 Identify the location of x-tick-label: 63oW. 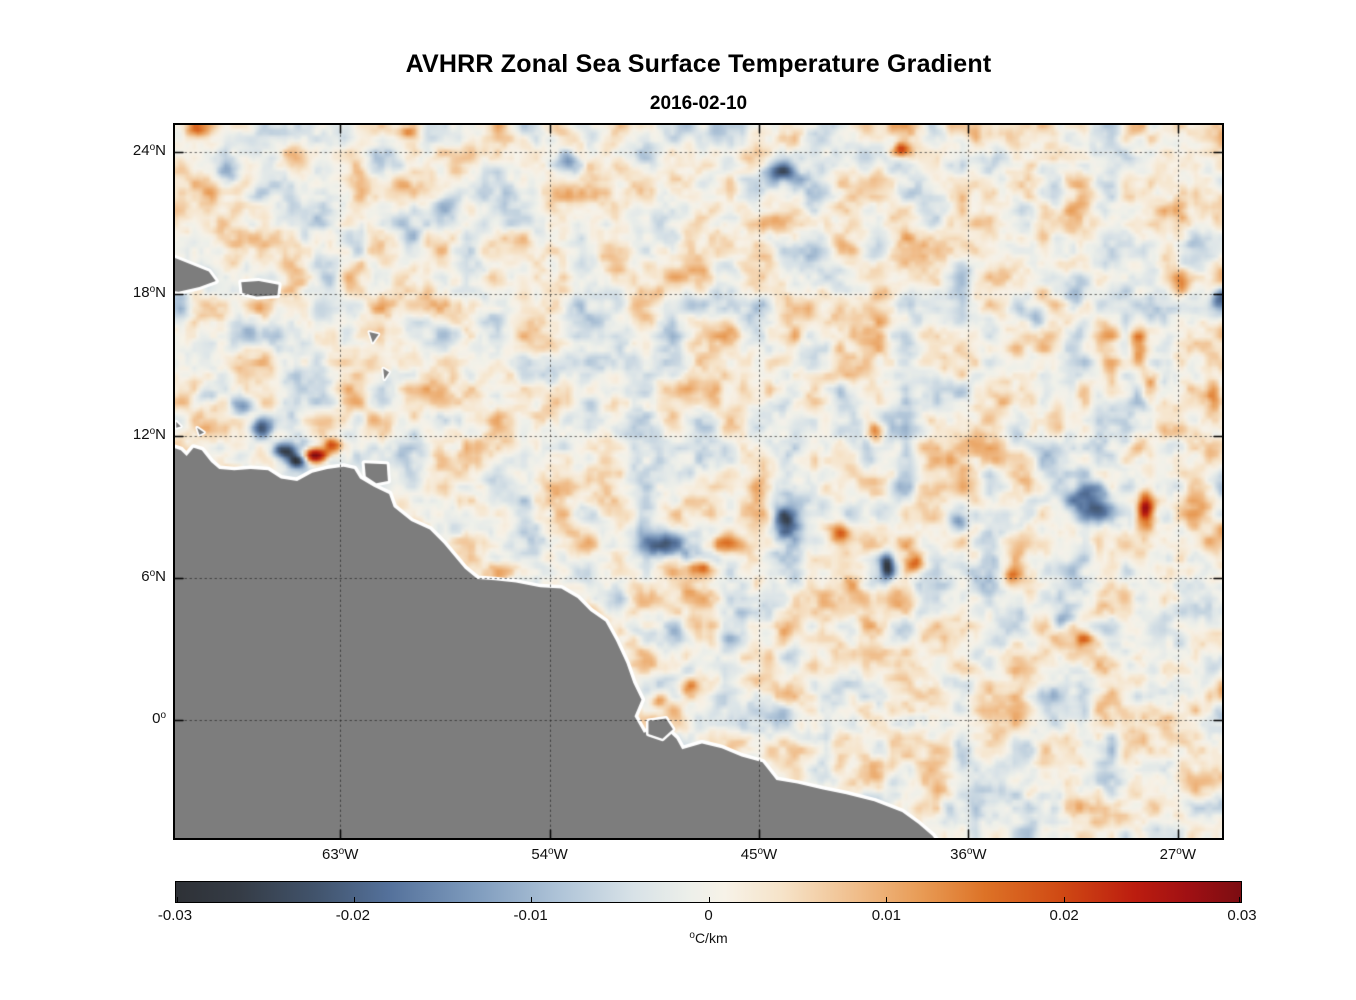
(340, 854).